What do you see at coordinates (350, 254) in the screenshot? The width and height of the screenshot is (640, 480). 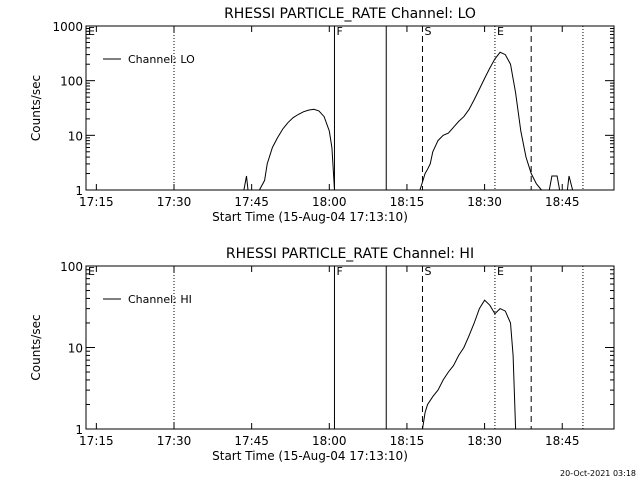 I see `chart-title: RHESSI PARTICLE_RATE Channel: HI` at bounding box center [350, 254].